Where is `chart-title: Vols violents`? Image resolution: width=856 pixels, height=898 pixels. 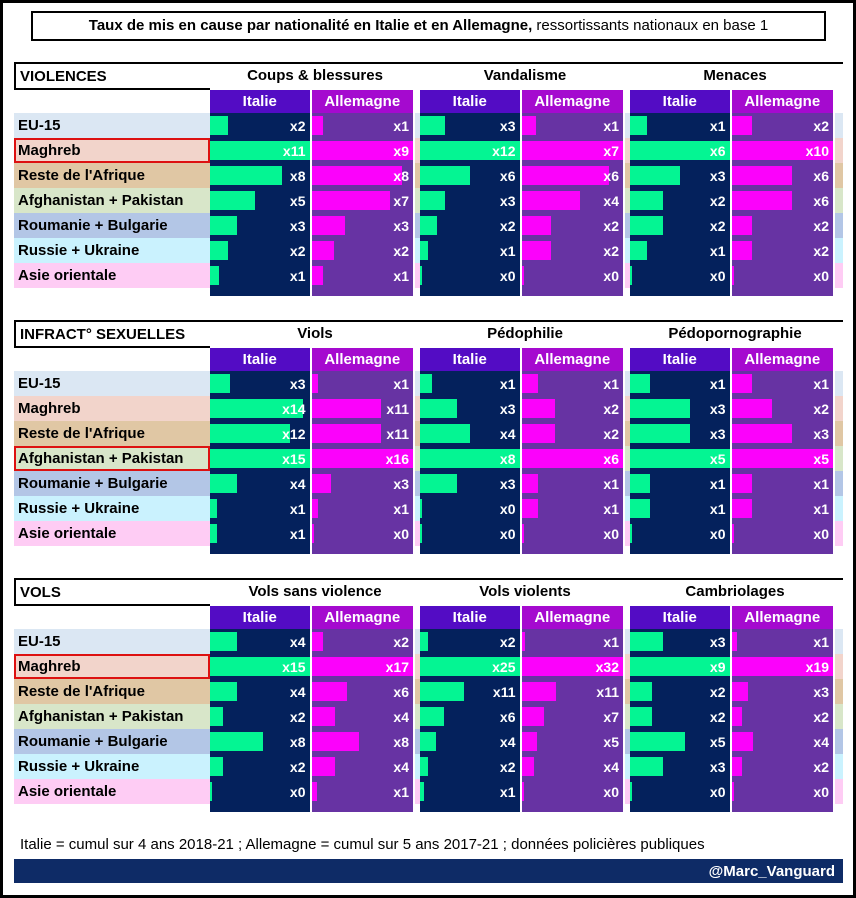 chart-title: Vols violents is located at coordinates (525, 591).